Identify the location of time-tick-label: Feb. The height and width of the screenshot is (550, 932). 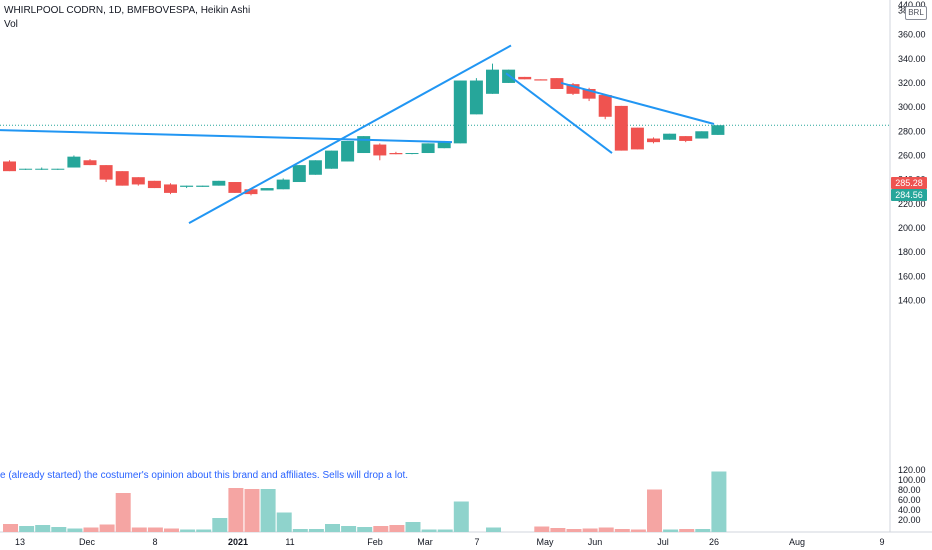
(375, 542).